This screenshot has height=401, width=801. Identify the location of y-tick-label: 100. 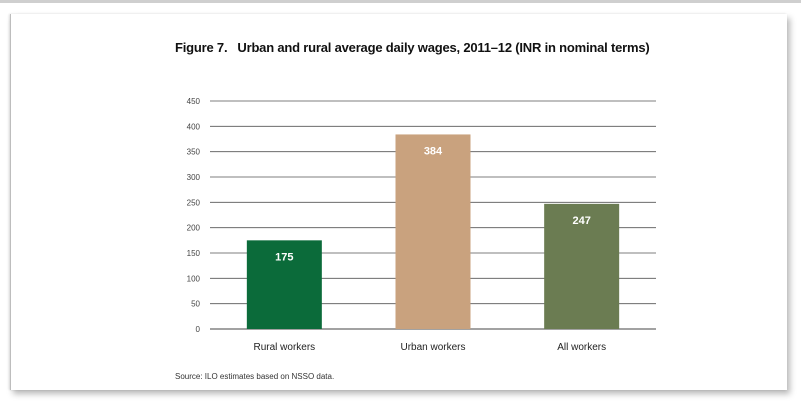
(194, 278).